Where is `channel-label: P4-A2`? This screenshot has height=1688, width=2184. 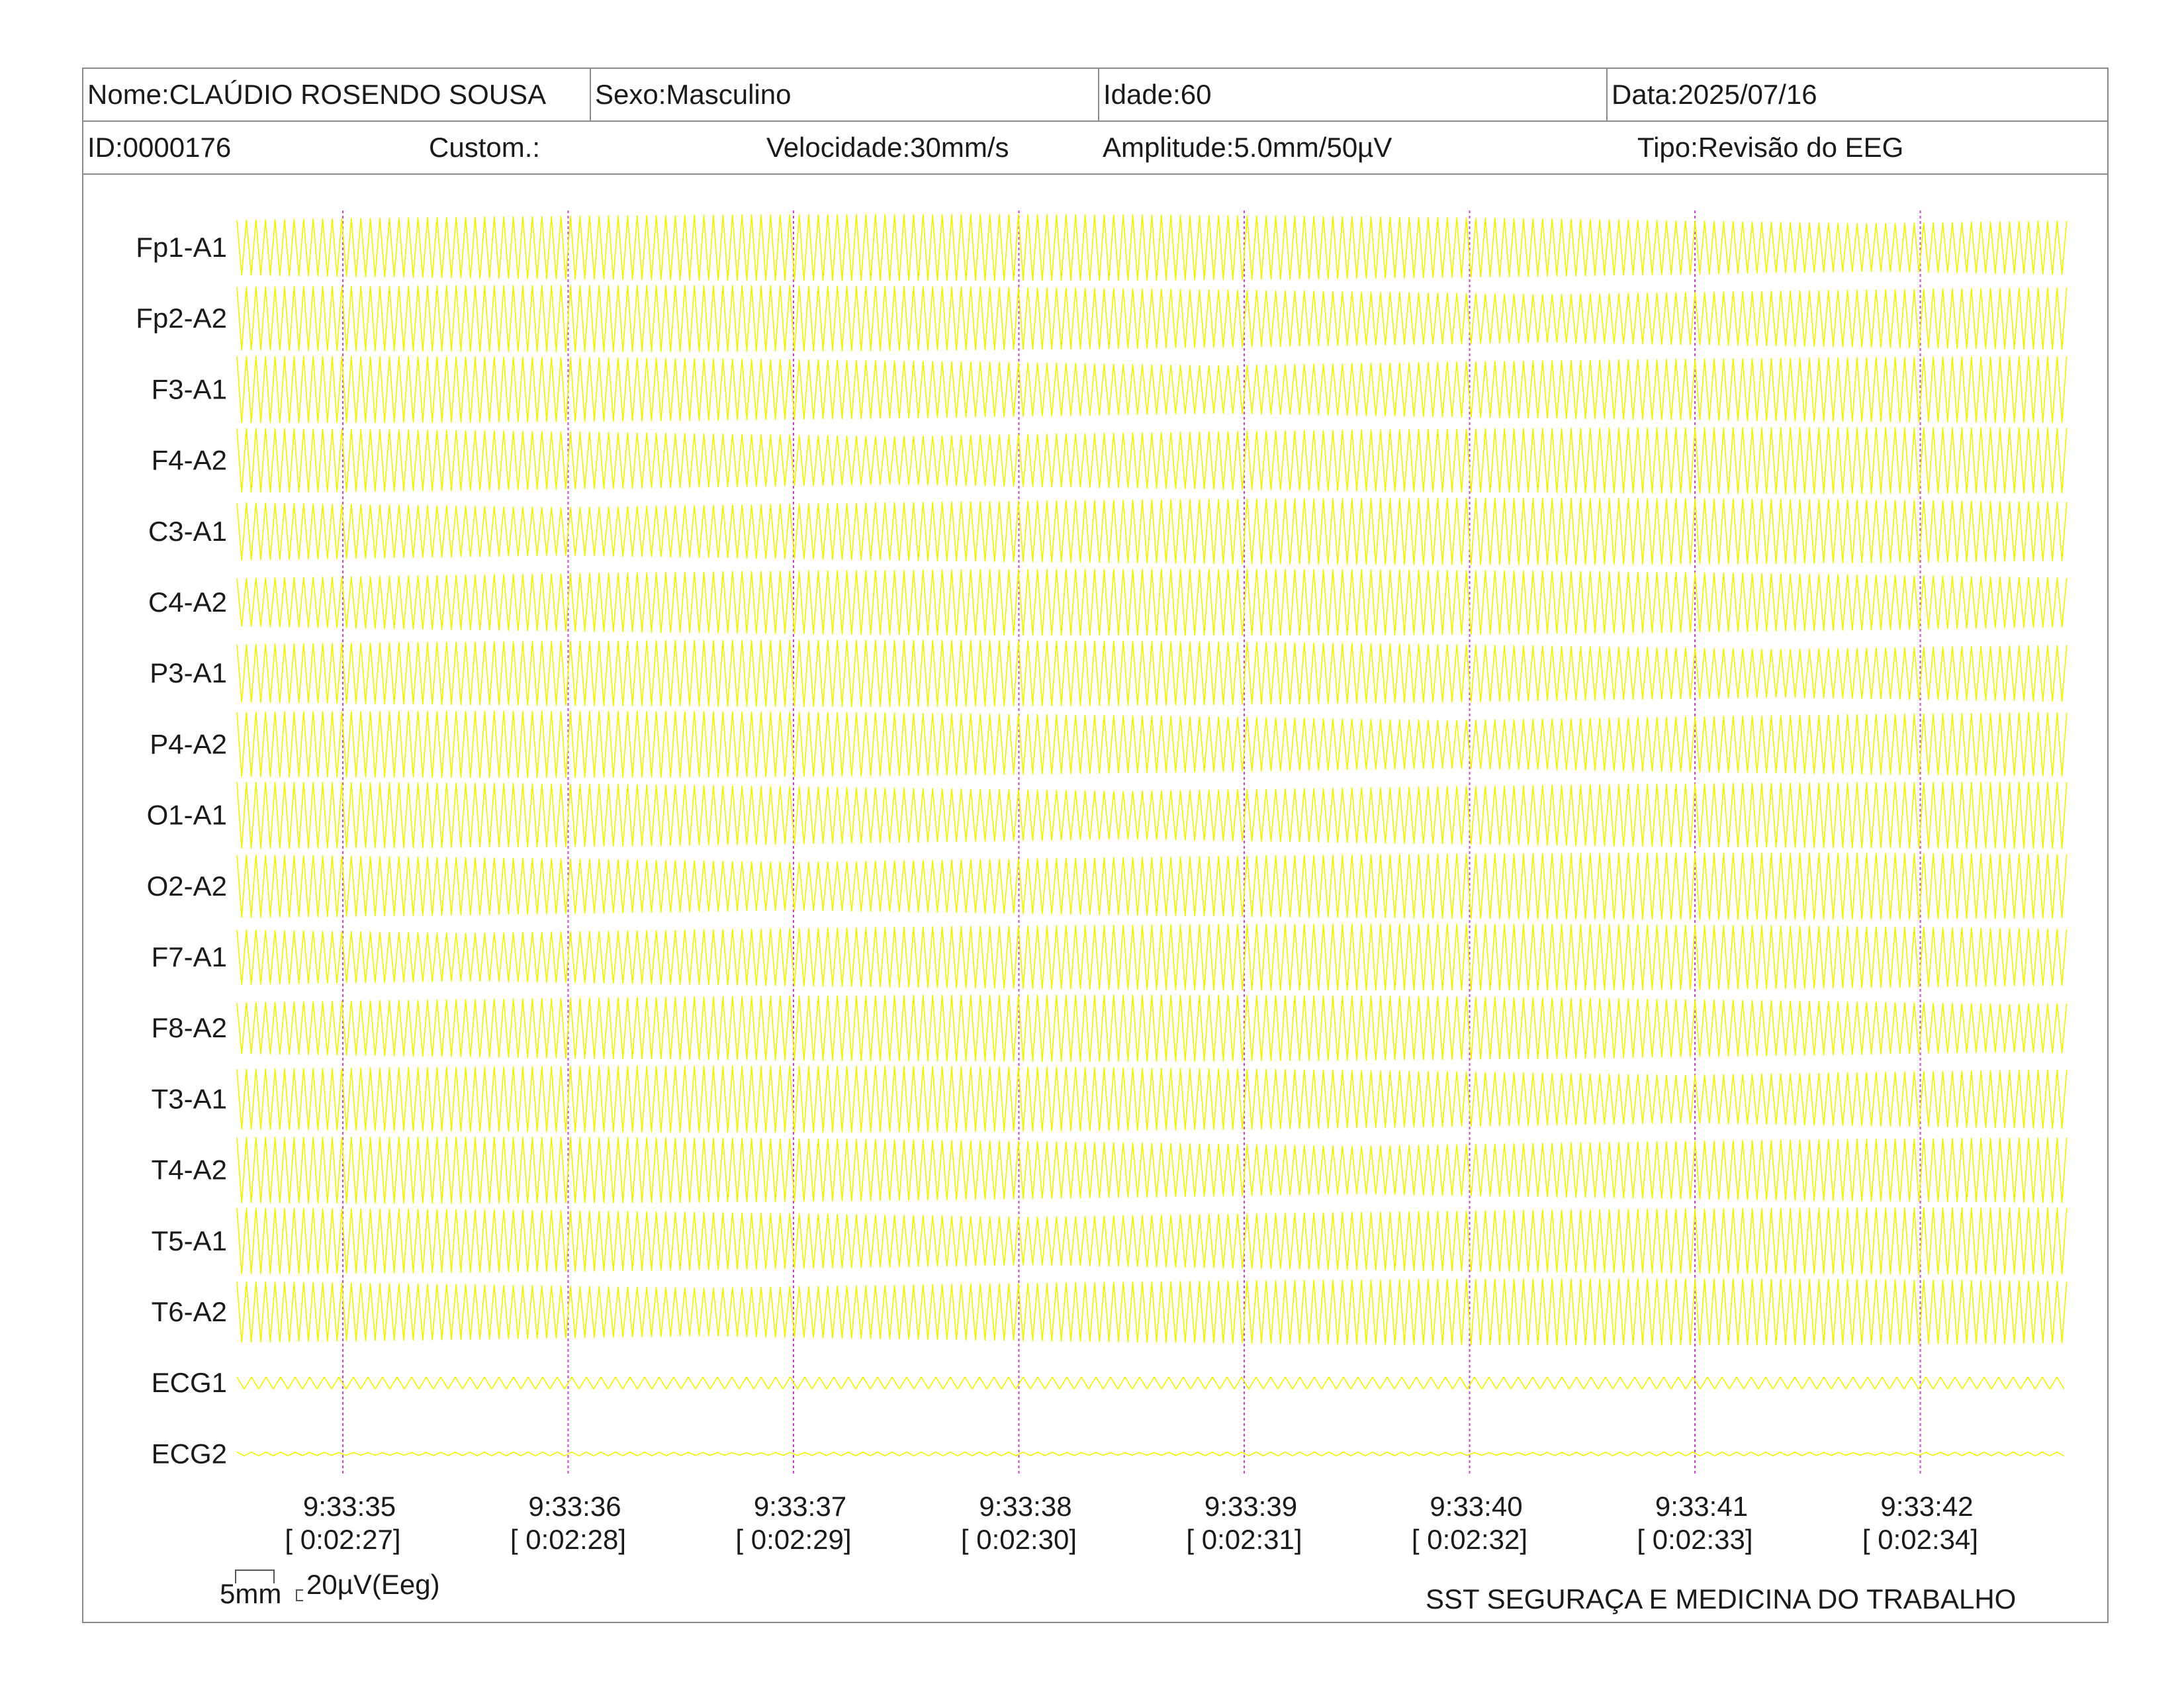 channel-label: P4-A2 is located at coordinates (188, 743).